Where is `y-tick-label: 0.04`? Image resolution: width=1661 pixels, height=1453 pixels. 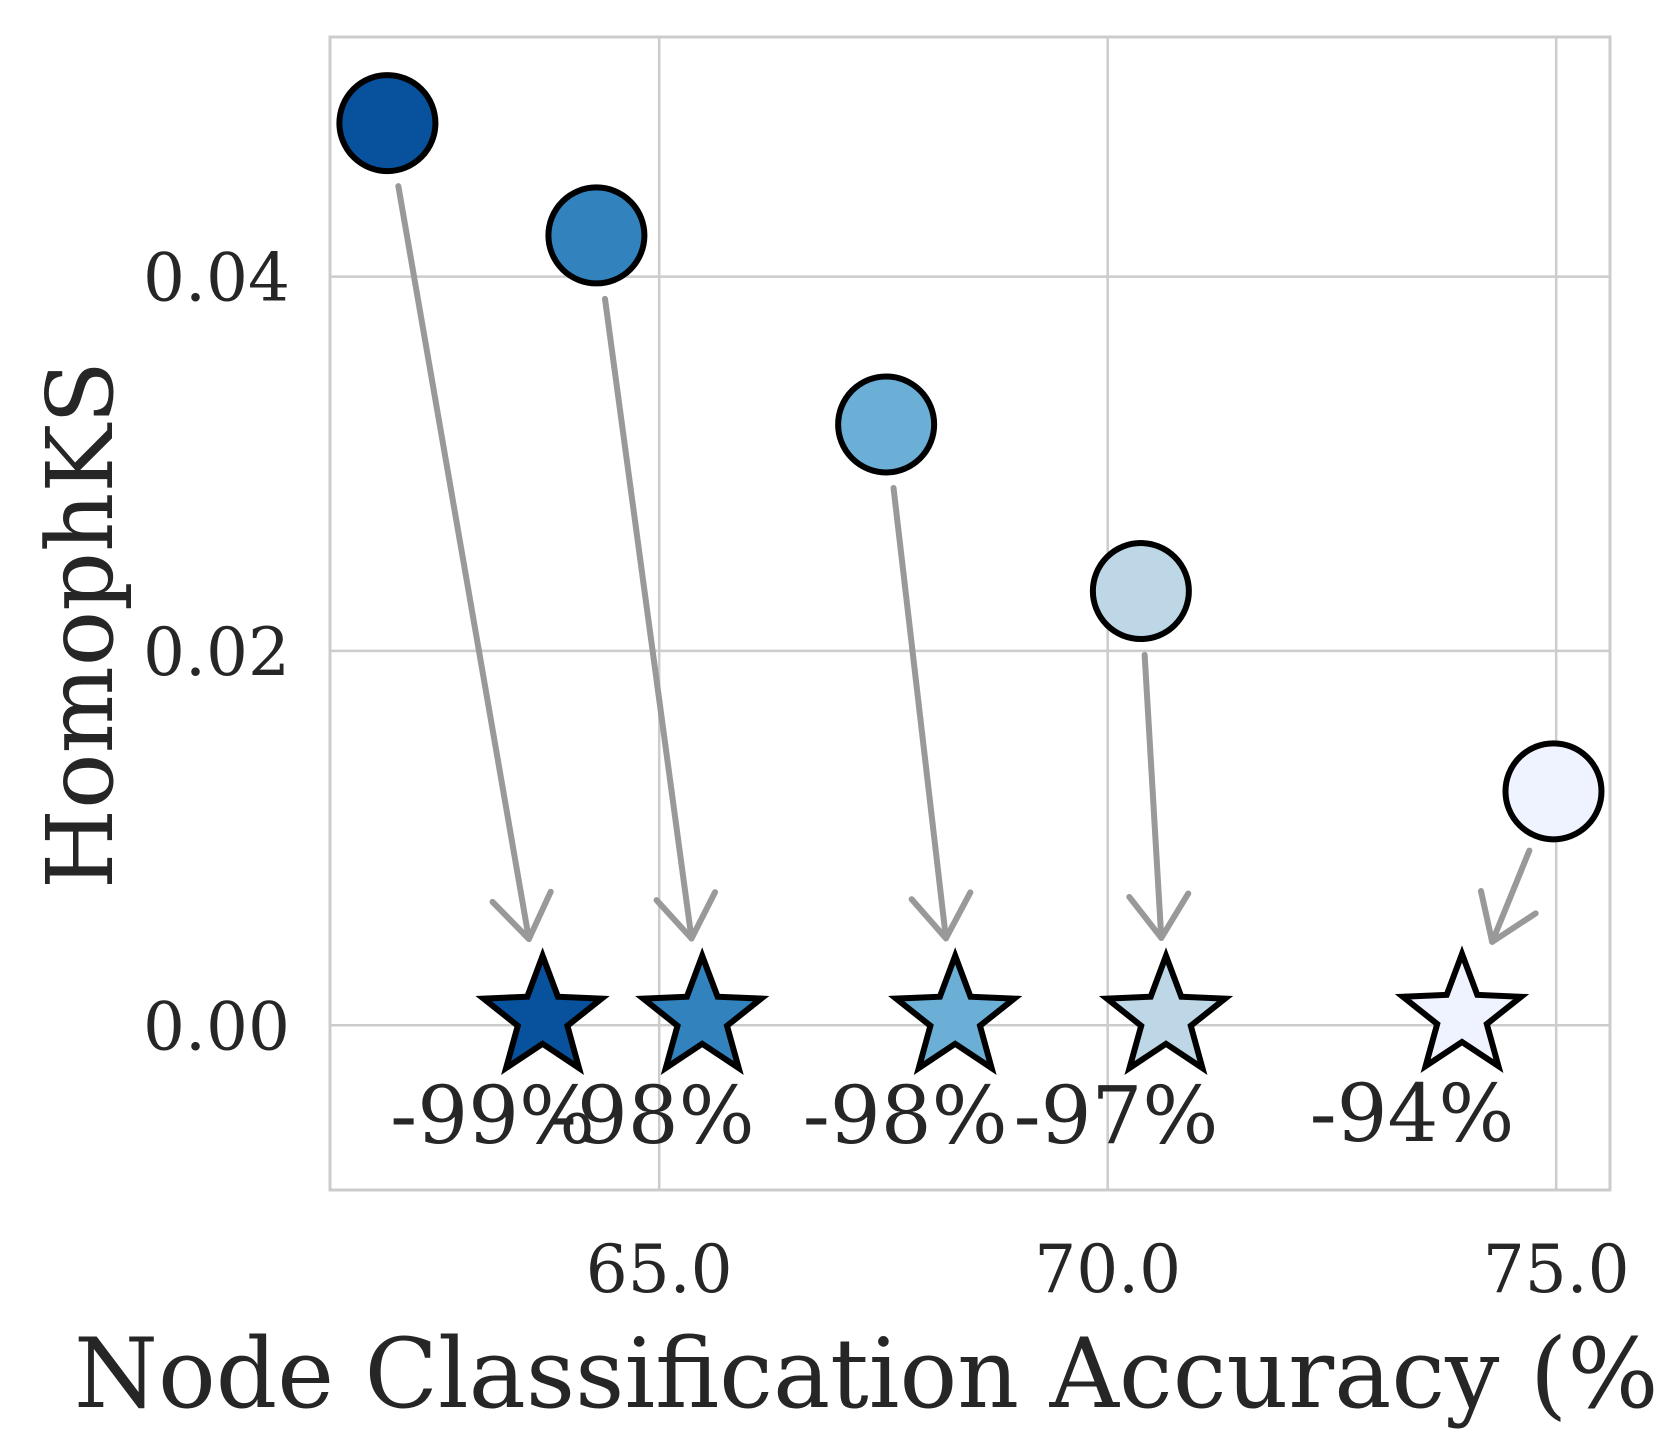 y-tick-label: 0.04 is located at coordinates (216, 278).